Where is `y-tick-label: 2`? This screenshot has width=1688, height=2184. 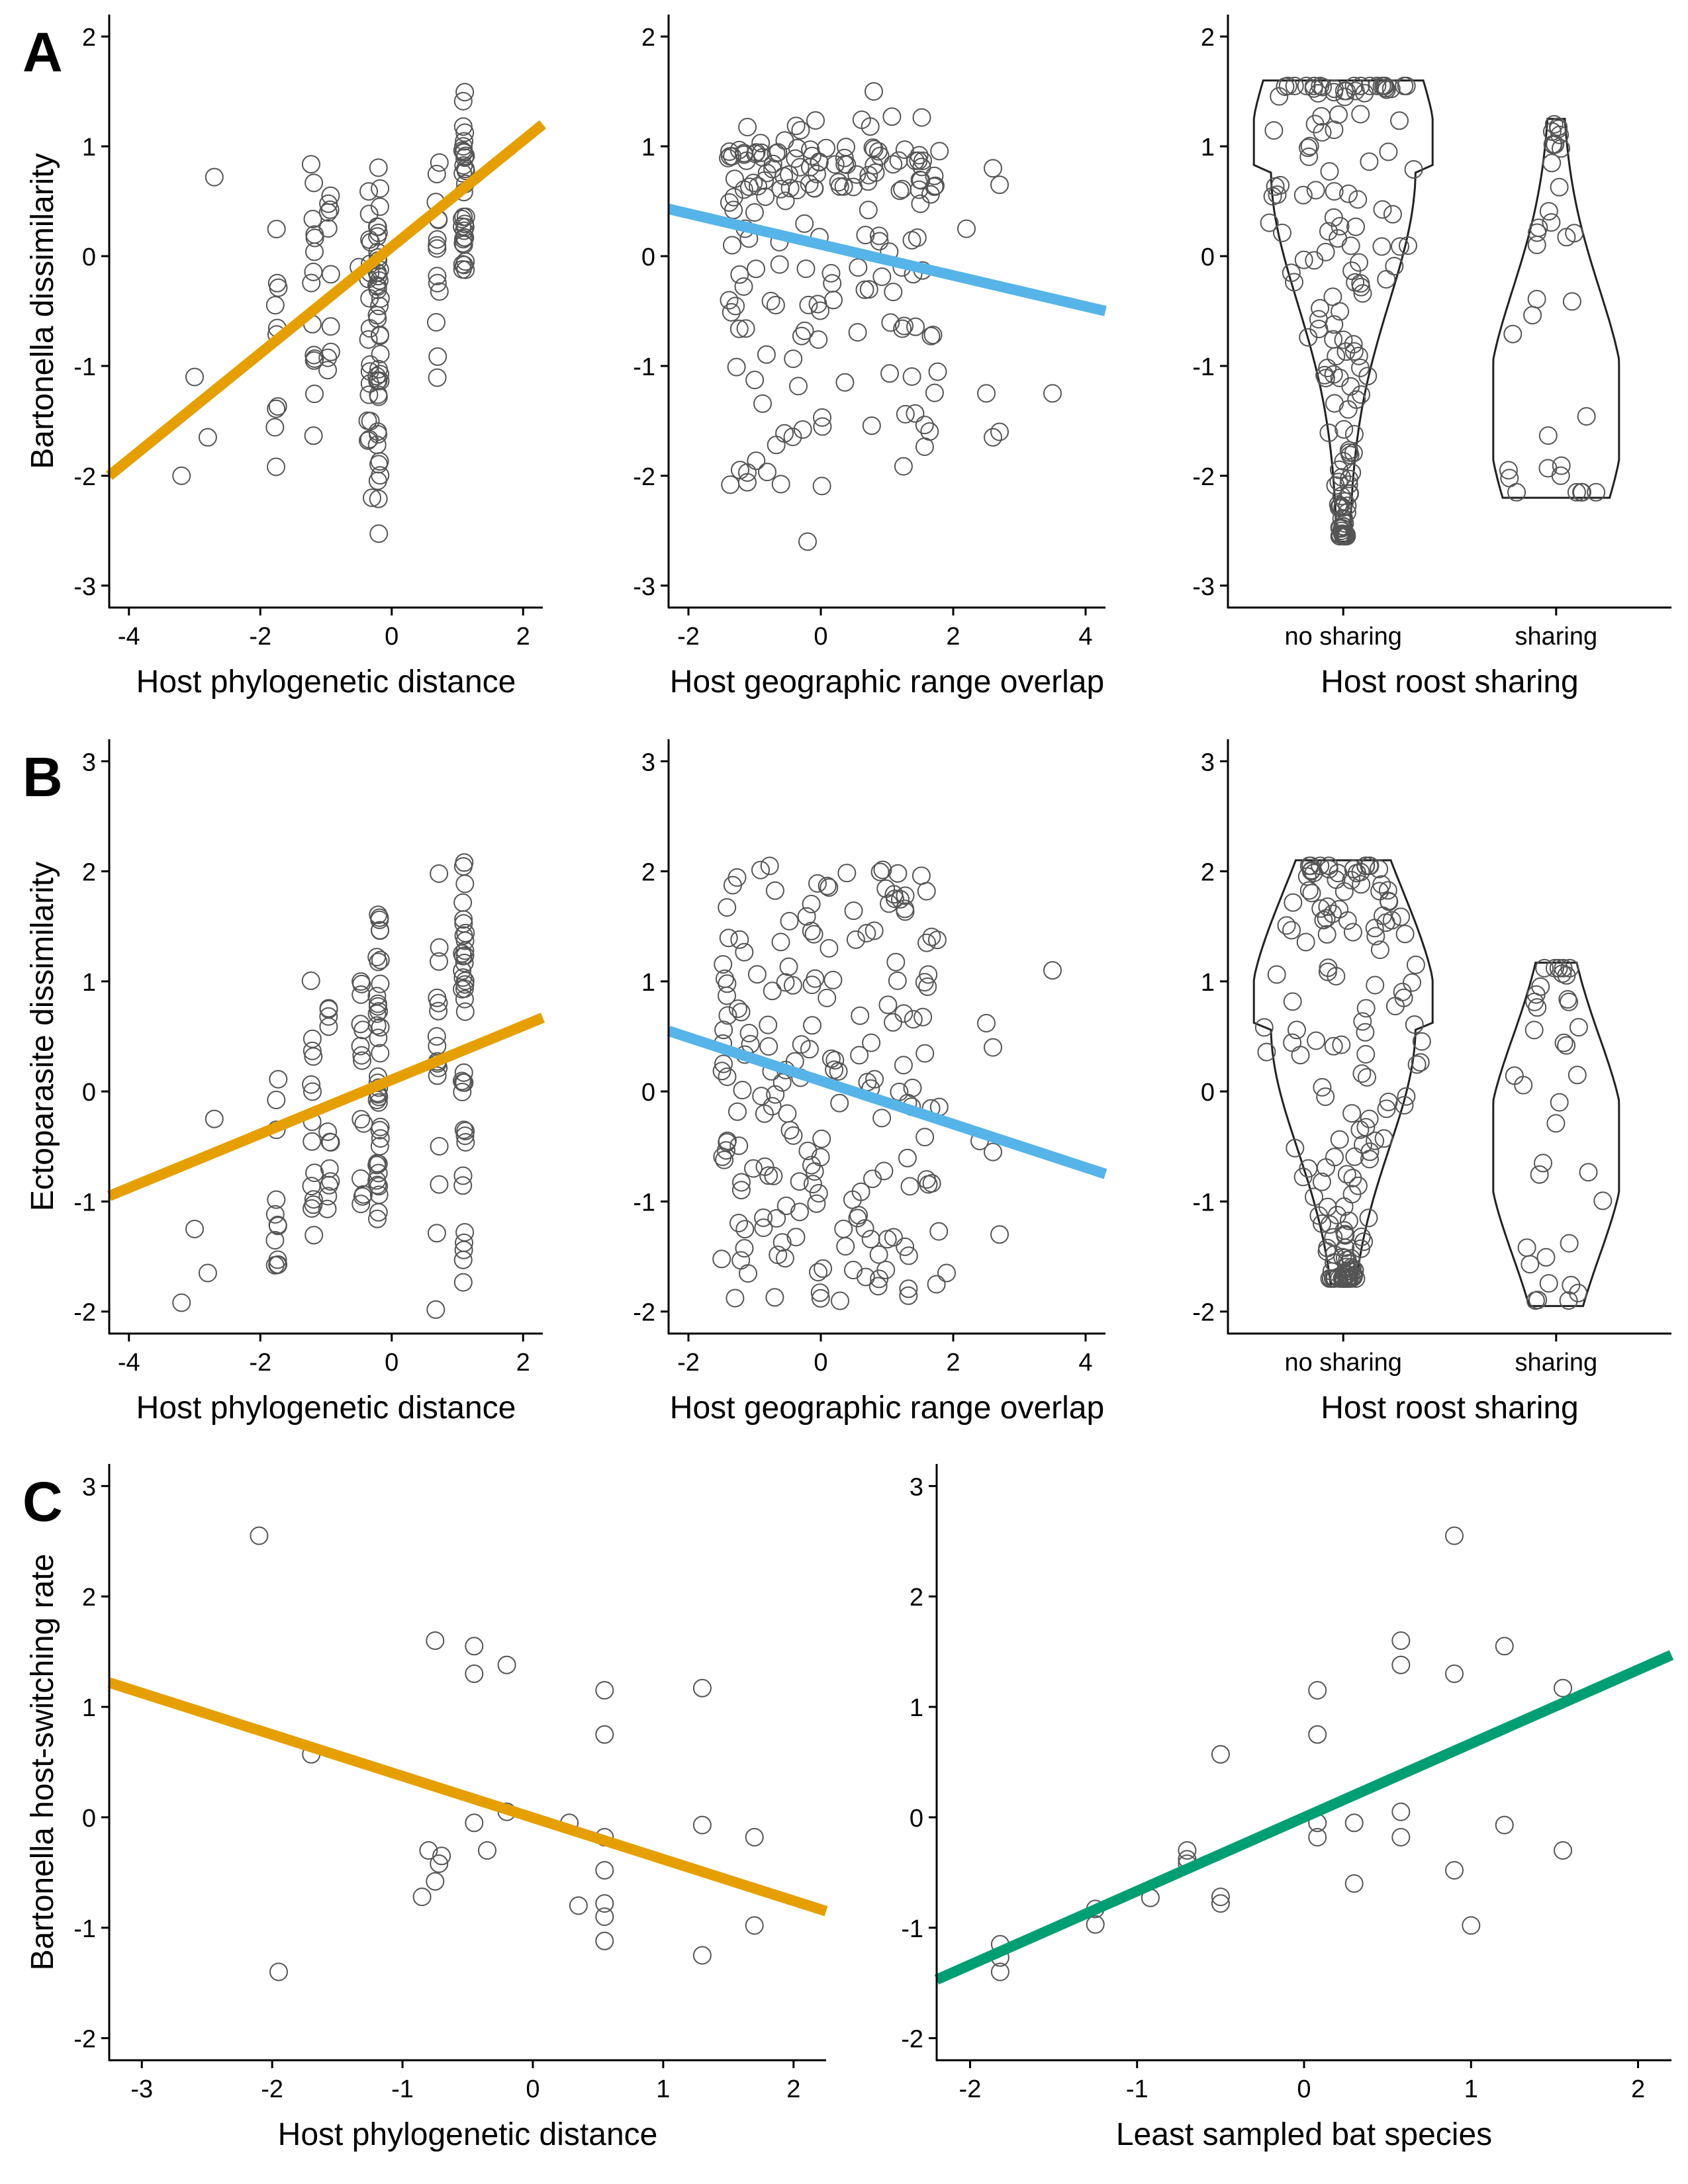 y-tick-label: 2 is located at coordinates (89, 38).